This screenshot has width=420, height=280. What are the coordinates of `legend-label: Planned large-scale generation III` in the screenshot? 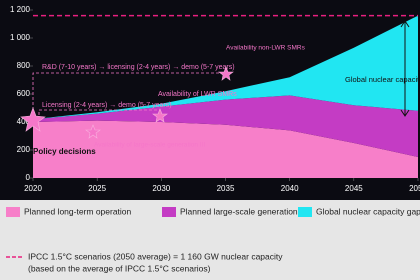 It's located at (243, 211).